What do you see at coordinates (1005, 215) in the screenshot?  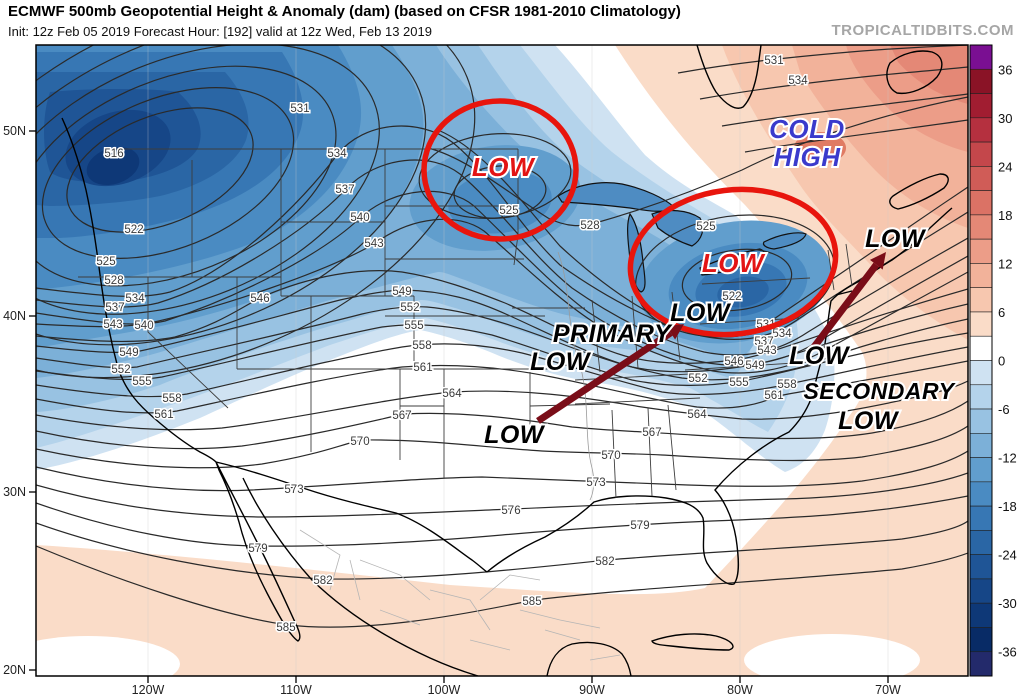 I see `colorbar-tick-18: 18` at bounding box center [1005, 215].